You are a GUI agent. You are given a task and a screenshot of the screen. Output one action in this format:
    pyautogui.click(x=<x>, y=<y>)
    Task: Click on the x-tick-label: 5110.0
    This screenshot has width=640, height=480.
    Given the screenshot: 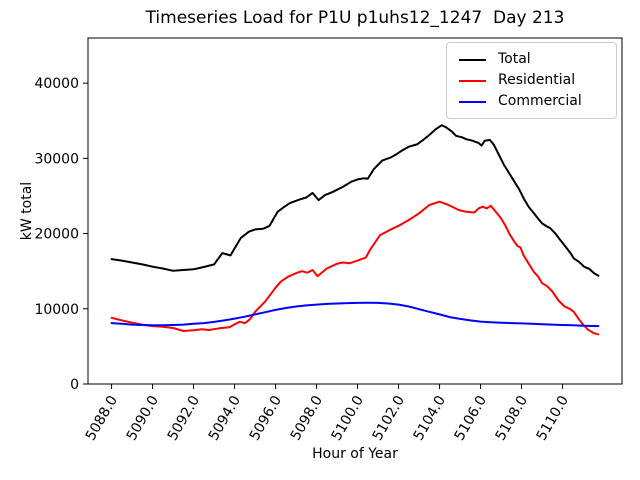 What is the action you would take?
    pyautogui.click(x=553, y=418)
    